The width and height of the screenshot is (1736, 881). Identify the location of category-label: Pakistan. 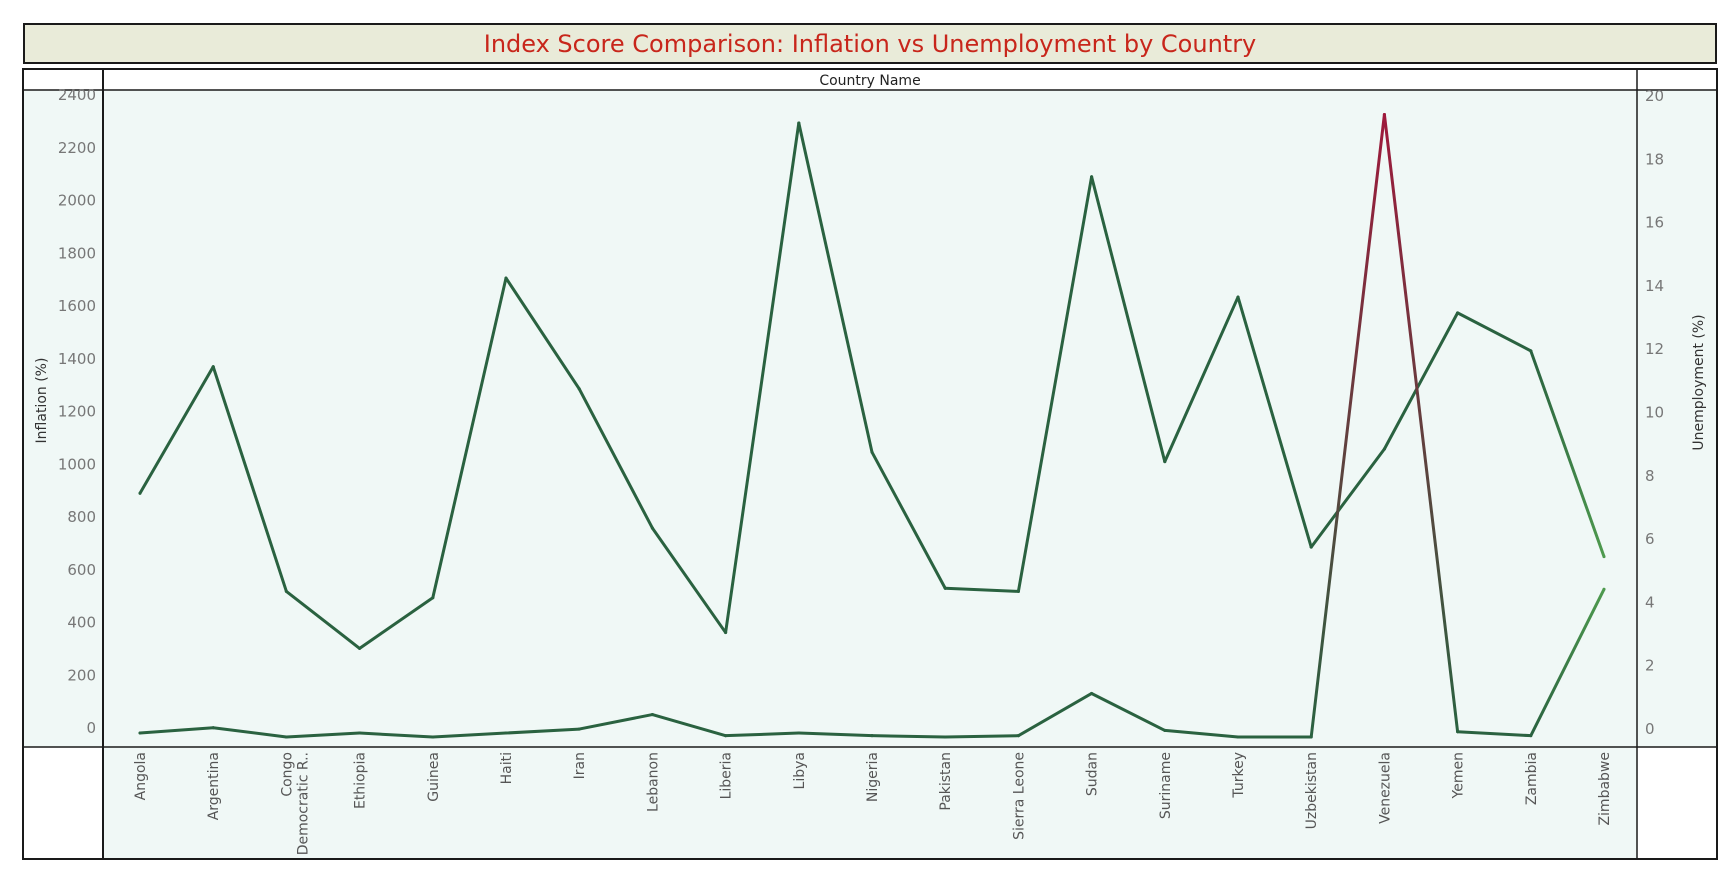
(946, 781).